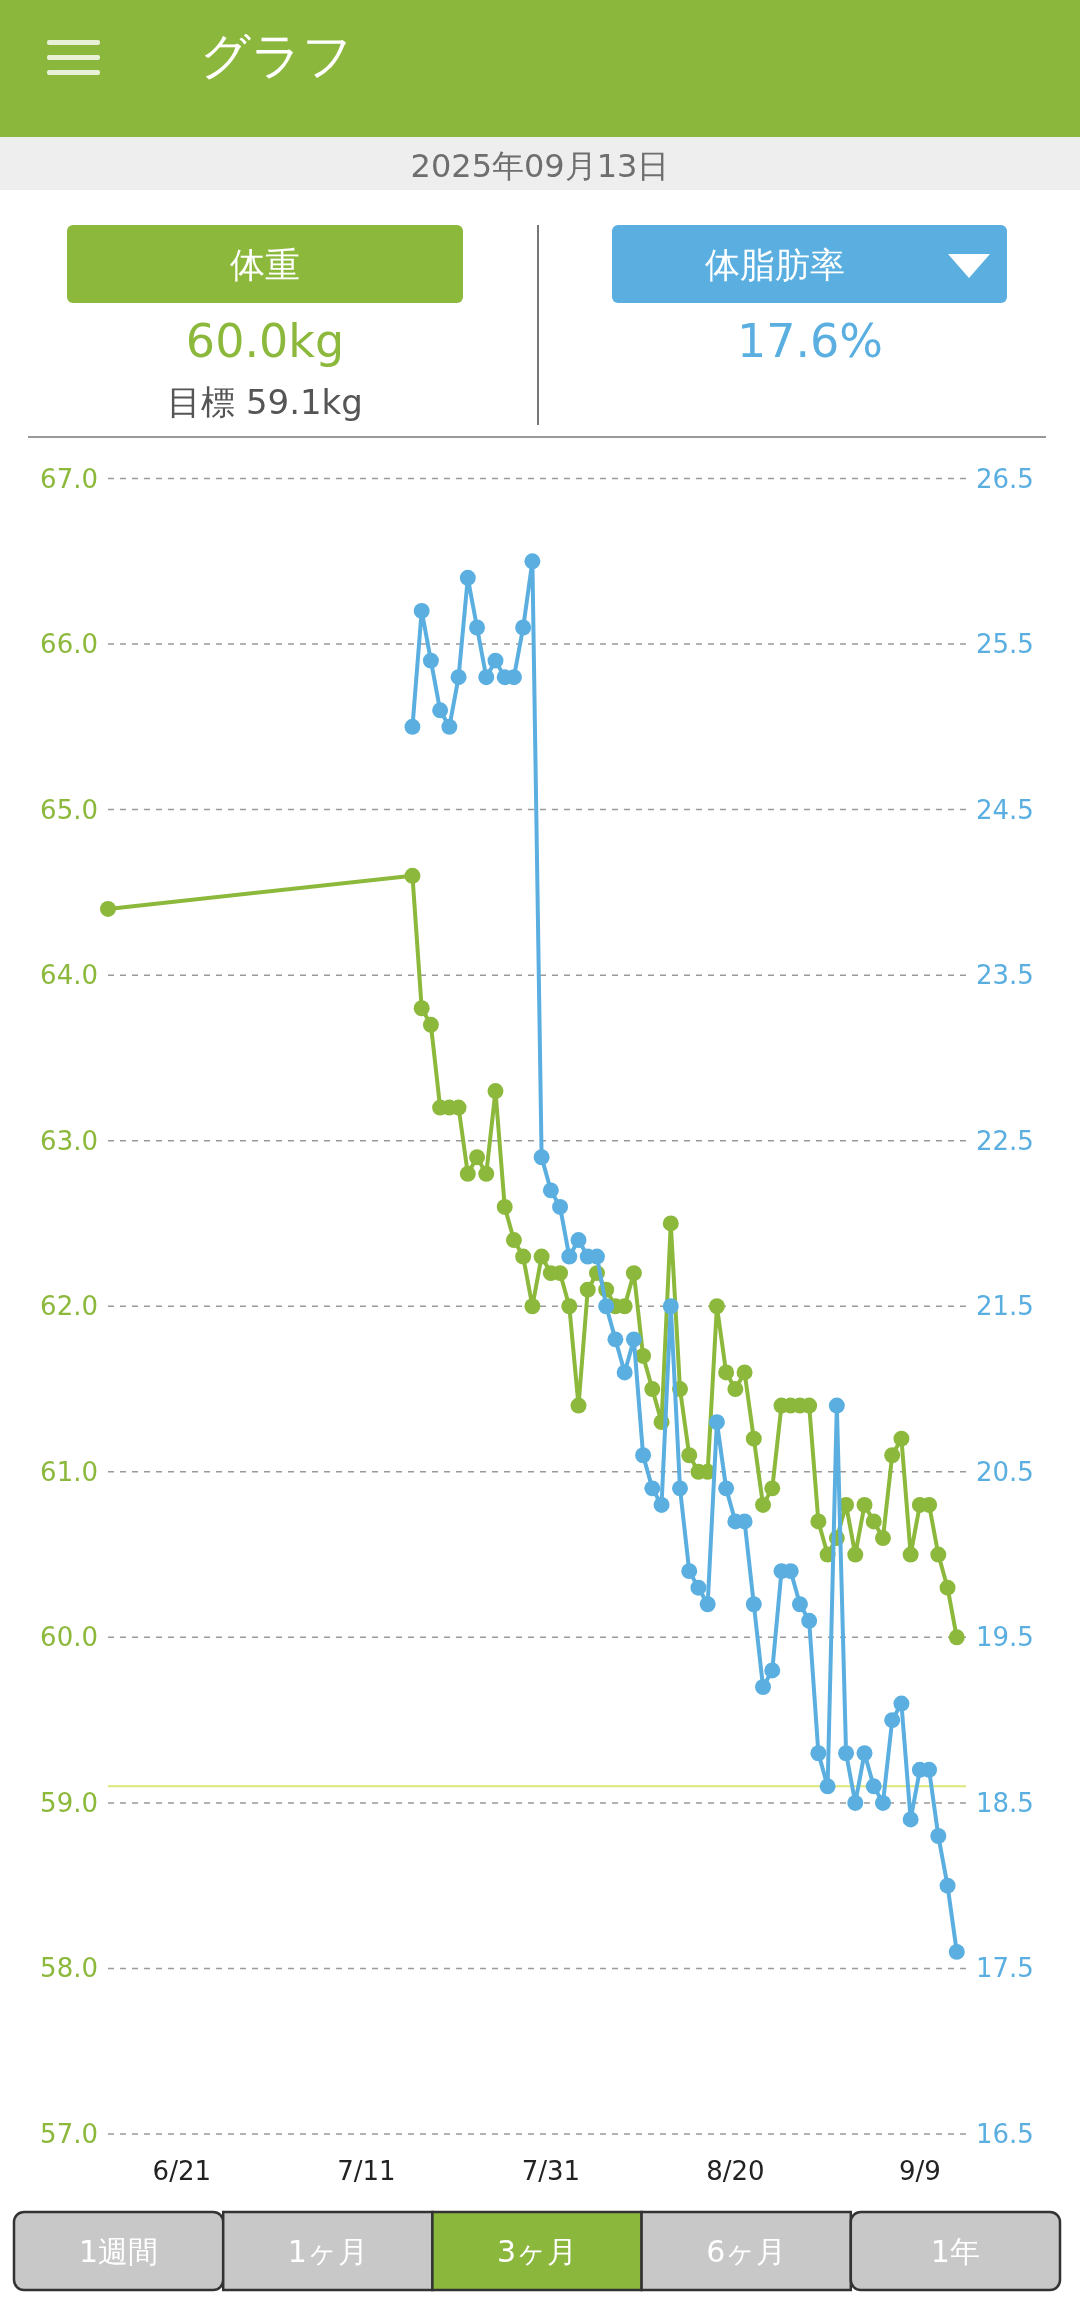  I want to click on y-tick-label: 60.0, so click(69, 1637).